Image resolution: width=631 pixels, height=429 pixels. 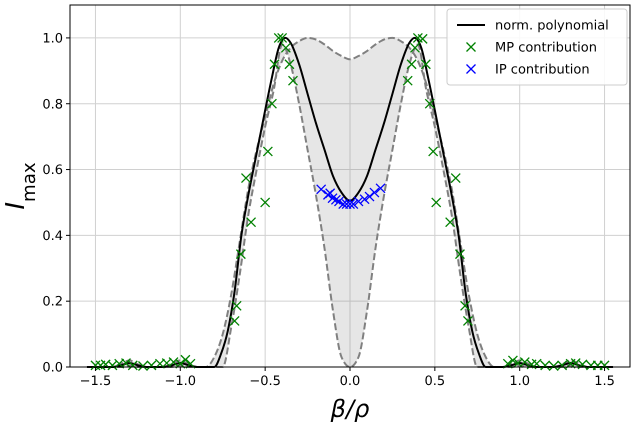 I want to click on y-tick-label: 0.8, so click(x=52, y=104).